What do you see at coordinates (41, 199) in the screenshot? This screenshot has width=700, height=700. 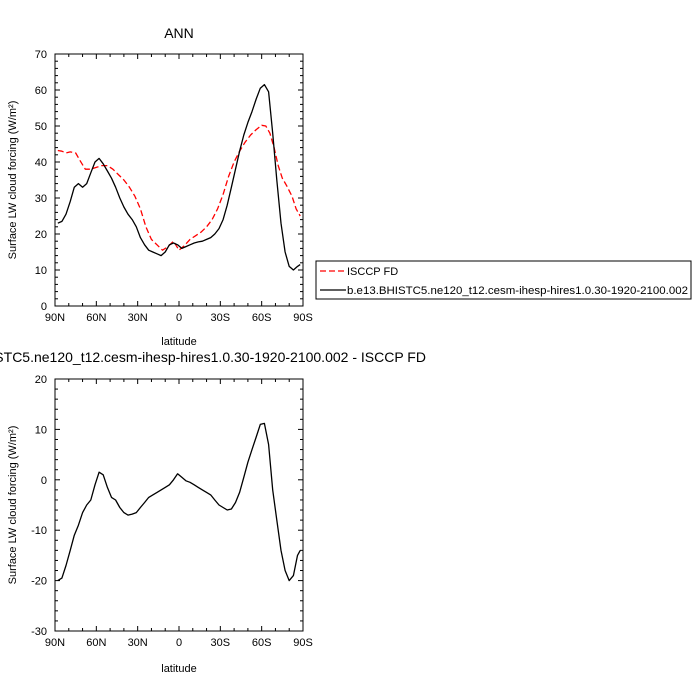 I see `top-y-tick-label: 30` at bounding box center [41, 199].